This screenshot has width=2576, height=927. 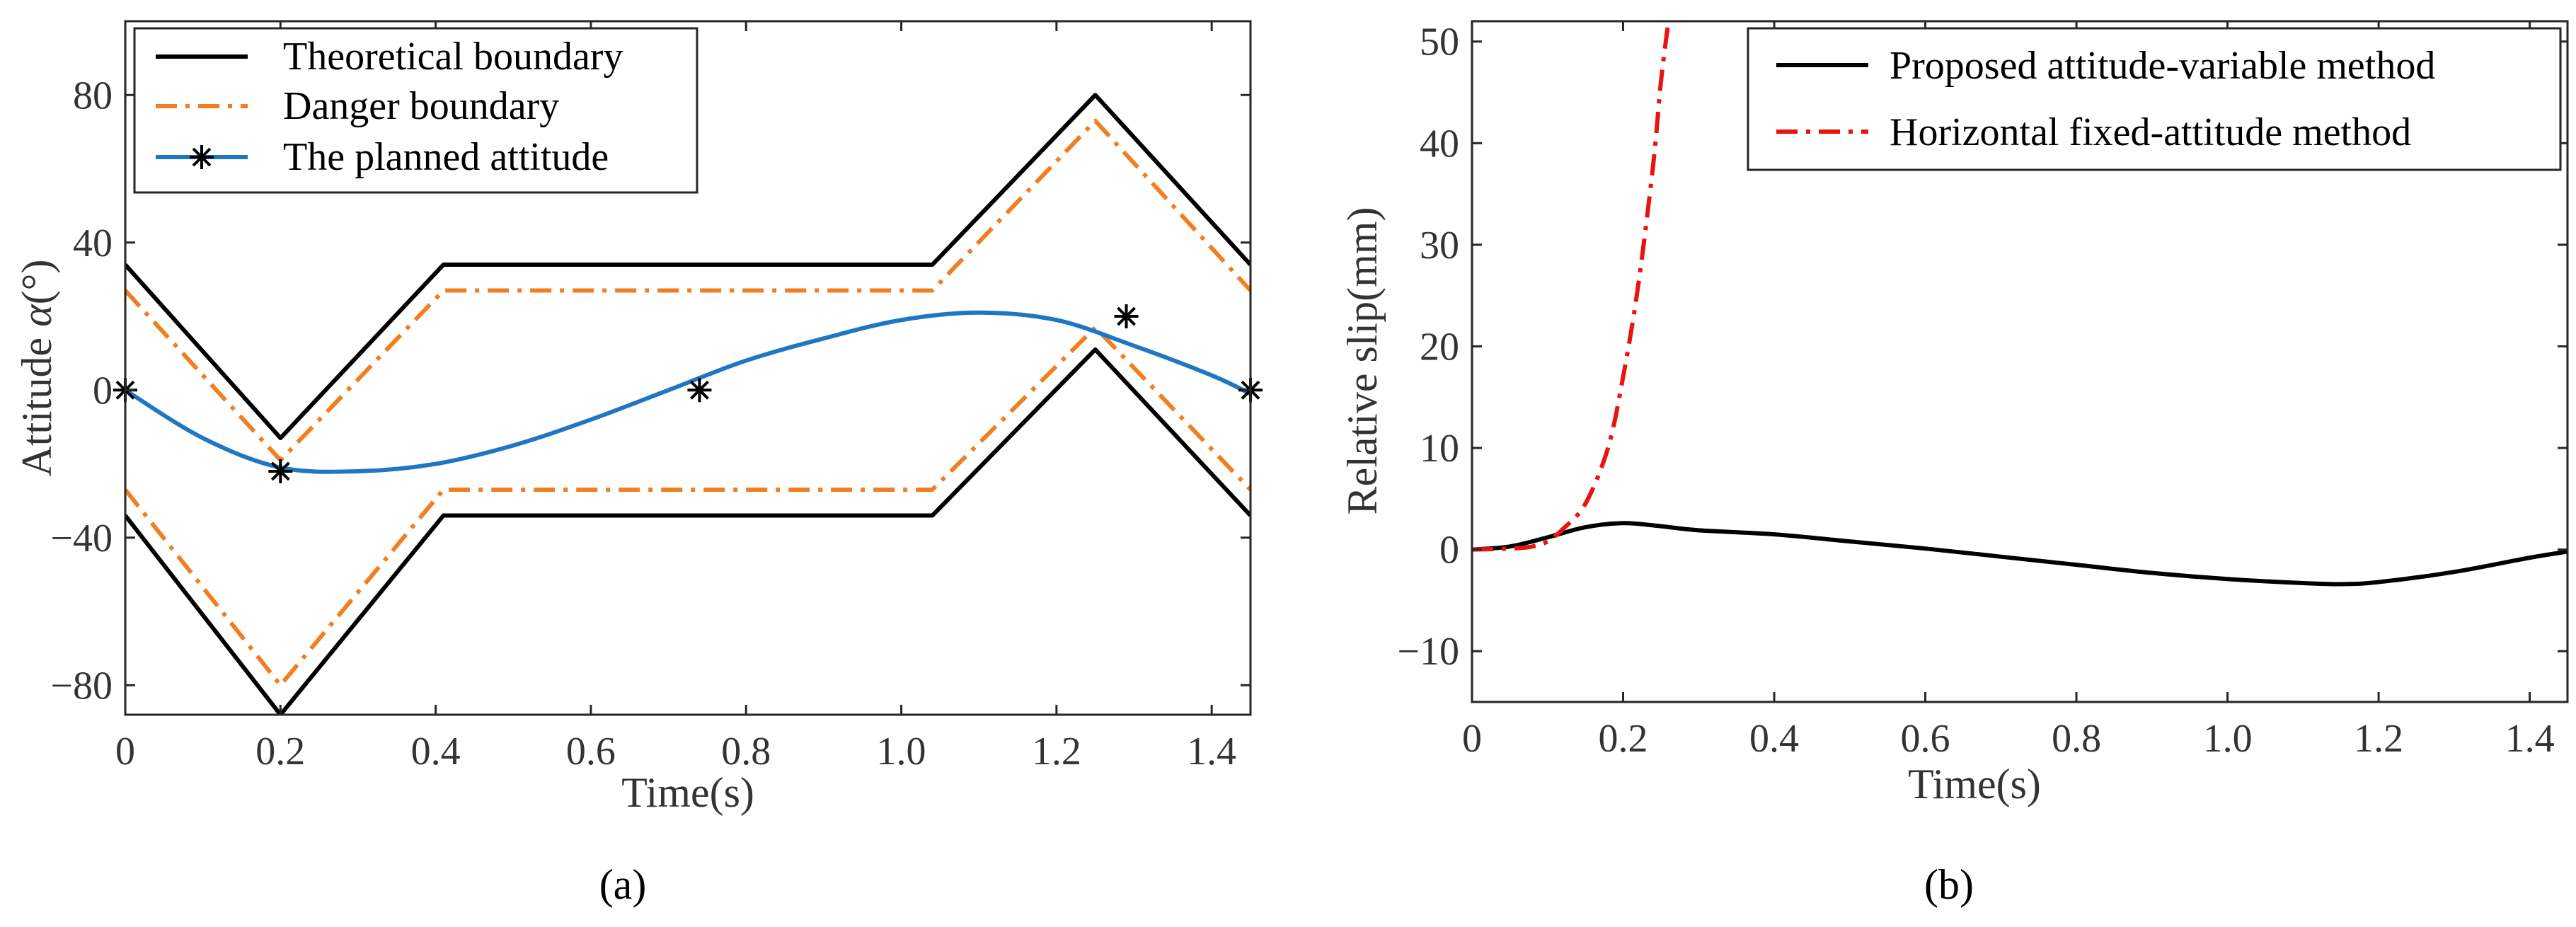 What do you see at coordinates (1439, 42) in the screenshot?
I see `chart-b-y-tick-label: 50` at bounding box center [1439, 42].